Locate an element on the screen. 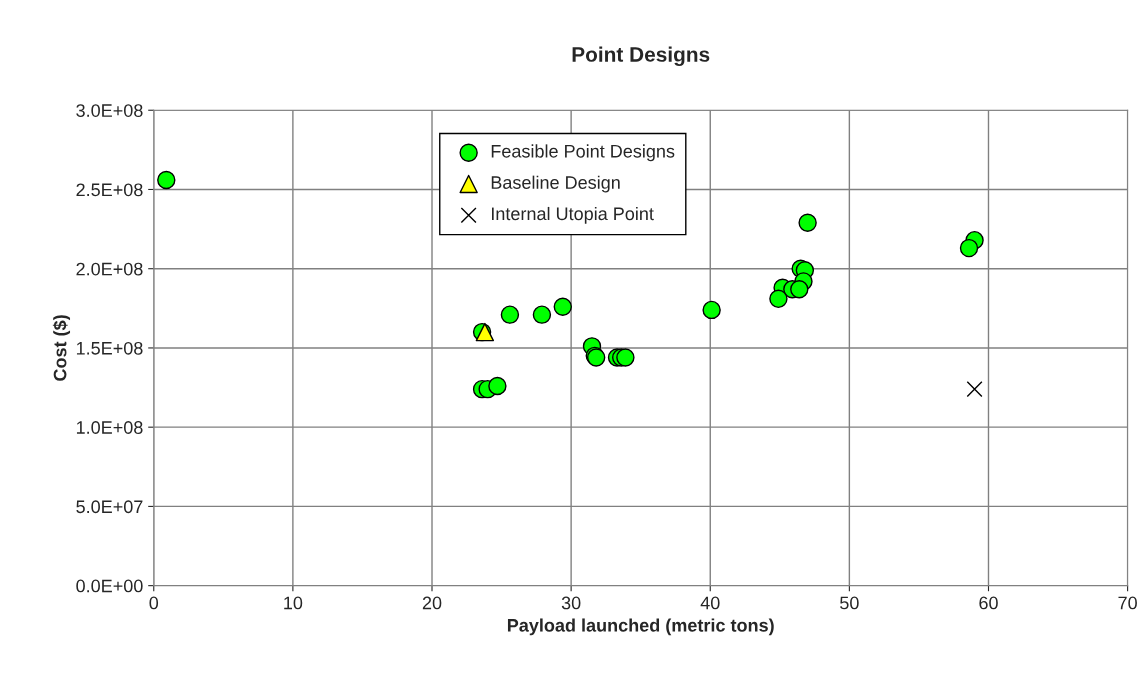 The height and width of the screenshot is (689, 1139). x-tick-label: 40 is located at coordinates (710, 603).